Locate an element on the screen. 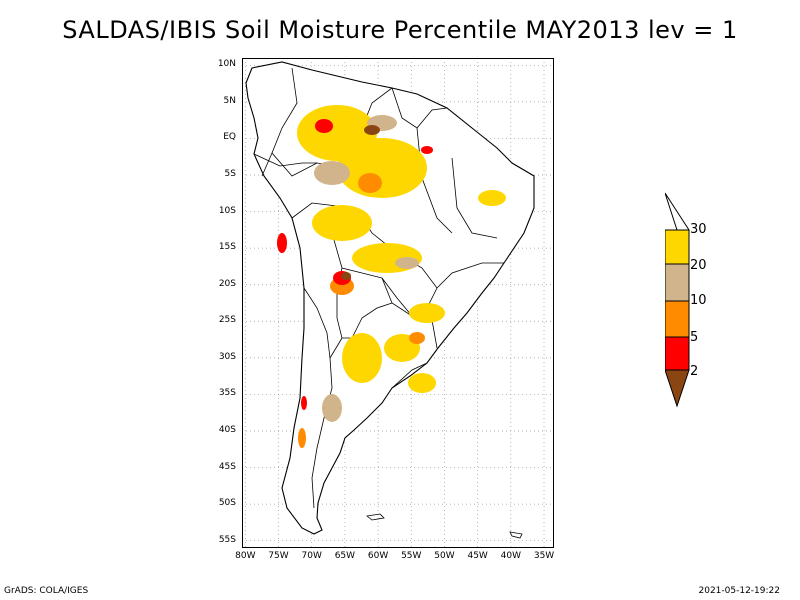 The image size is (800, 600). legend-label-20: 20 is located at coordinates (698, 265).